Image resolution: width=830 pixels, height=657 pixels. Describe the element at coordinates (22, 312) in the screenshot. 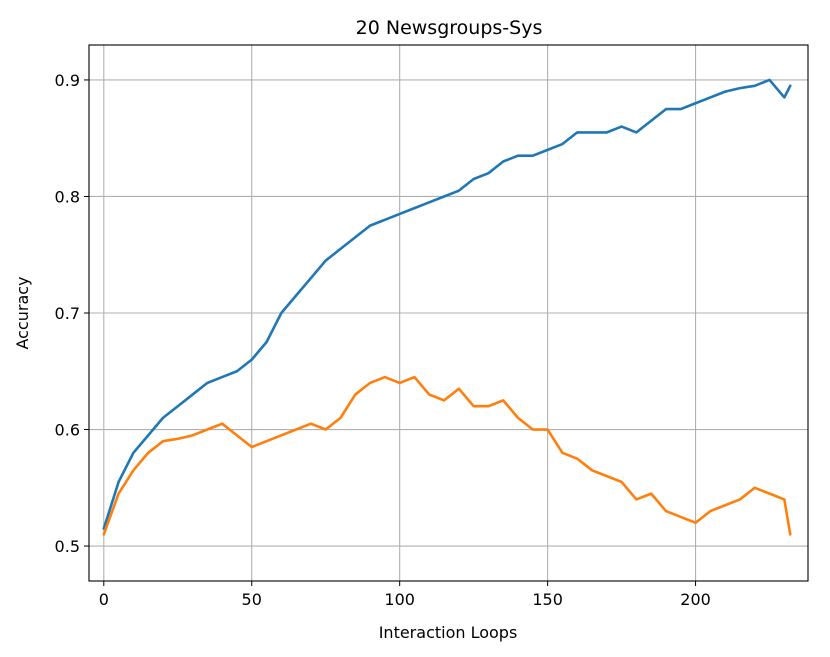

I see `y-axis-label: Accuracy` at that location.